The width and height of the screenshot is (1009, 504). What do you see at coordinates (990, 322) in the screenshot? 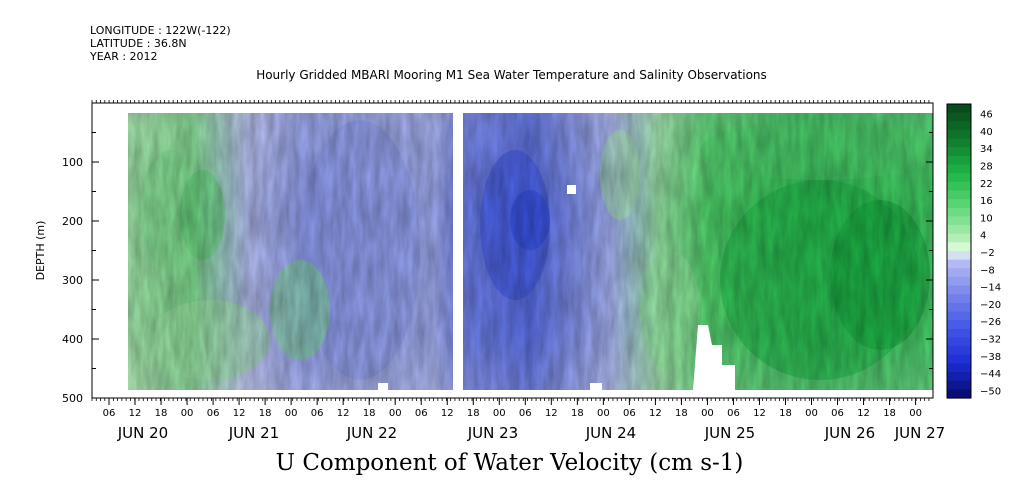
I see `colorbar-level-label: −26` at bounding box center [990, 322].